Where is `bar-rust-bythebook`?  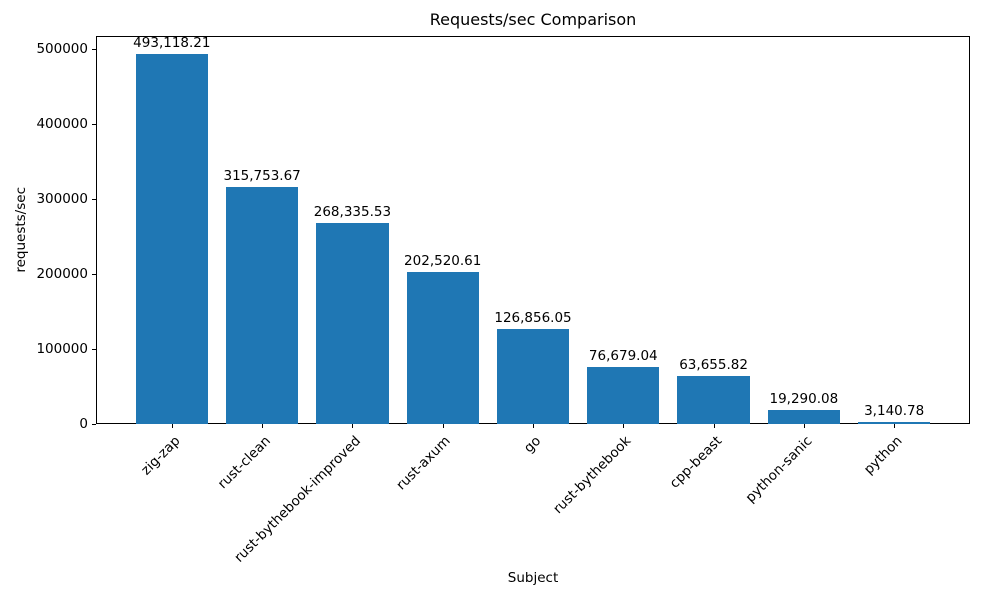 bar-rust-bythebook is located at coordinates (623, 395).